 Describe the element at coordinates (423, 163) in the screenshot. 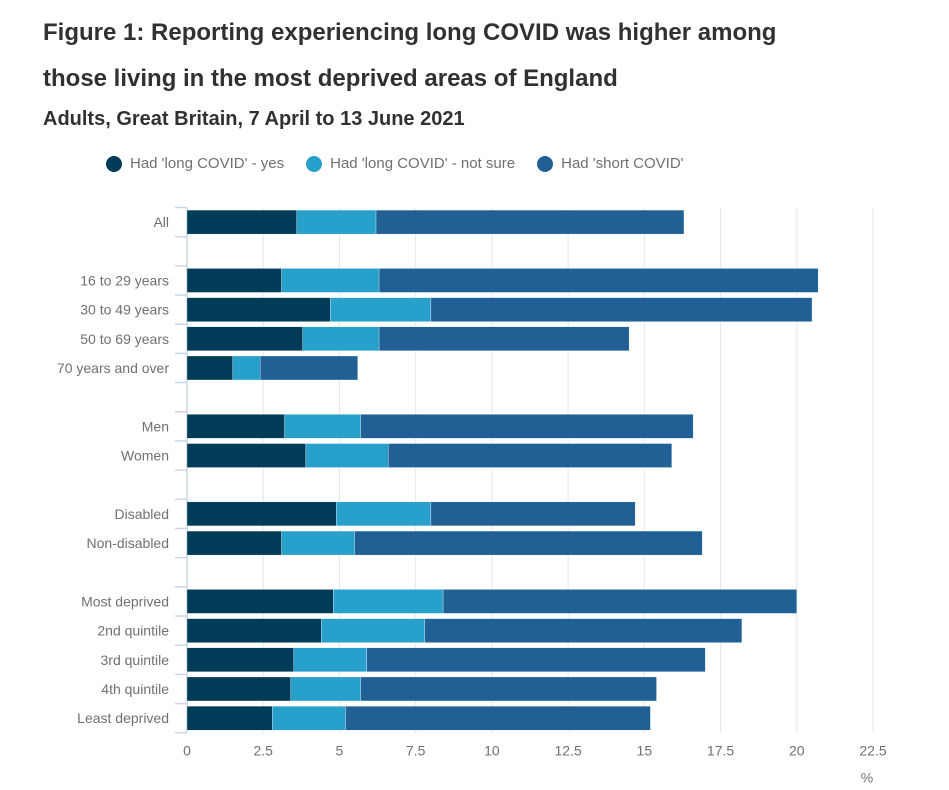

I see `legend-label: Had 'long COVID' - not sure` at that location.